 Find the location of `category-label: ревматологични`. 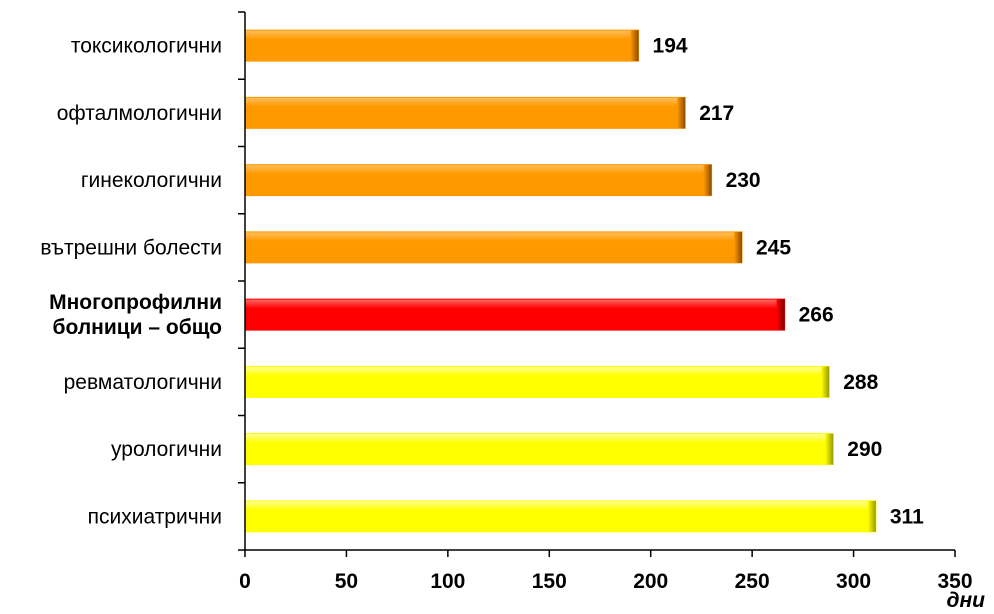

category-label: ревматологични is located at coordinates (143, 382).